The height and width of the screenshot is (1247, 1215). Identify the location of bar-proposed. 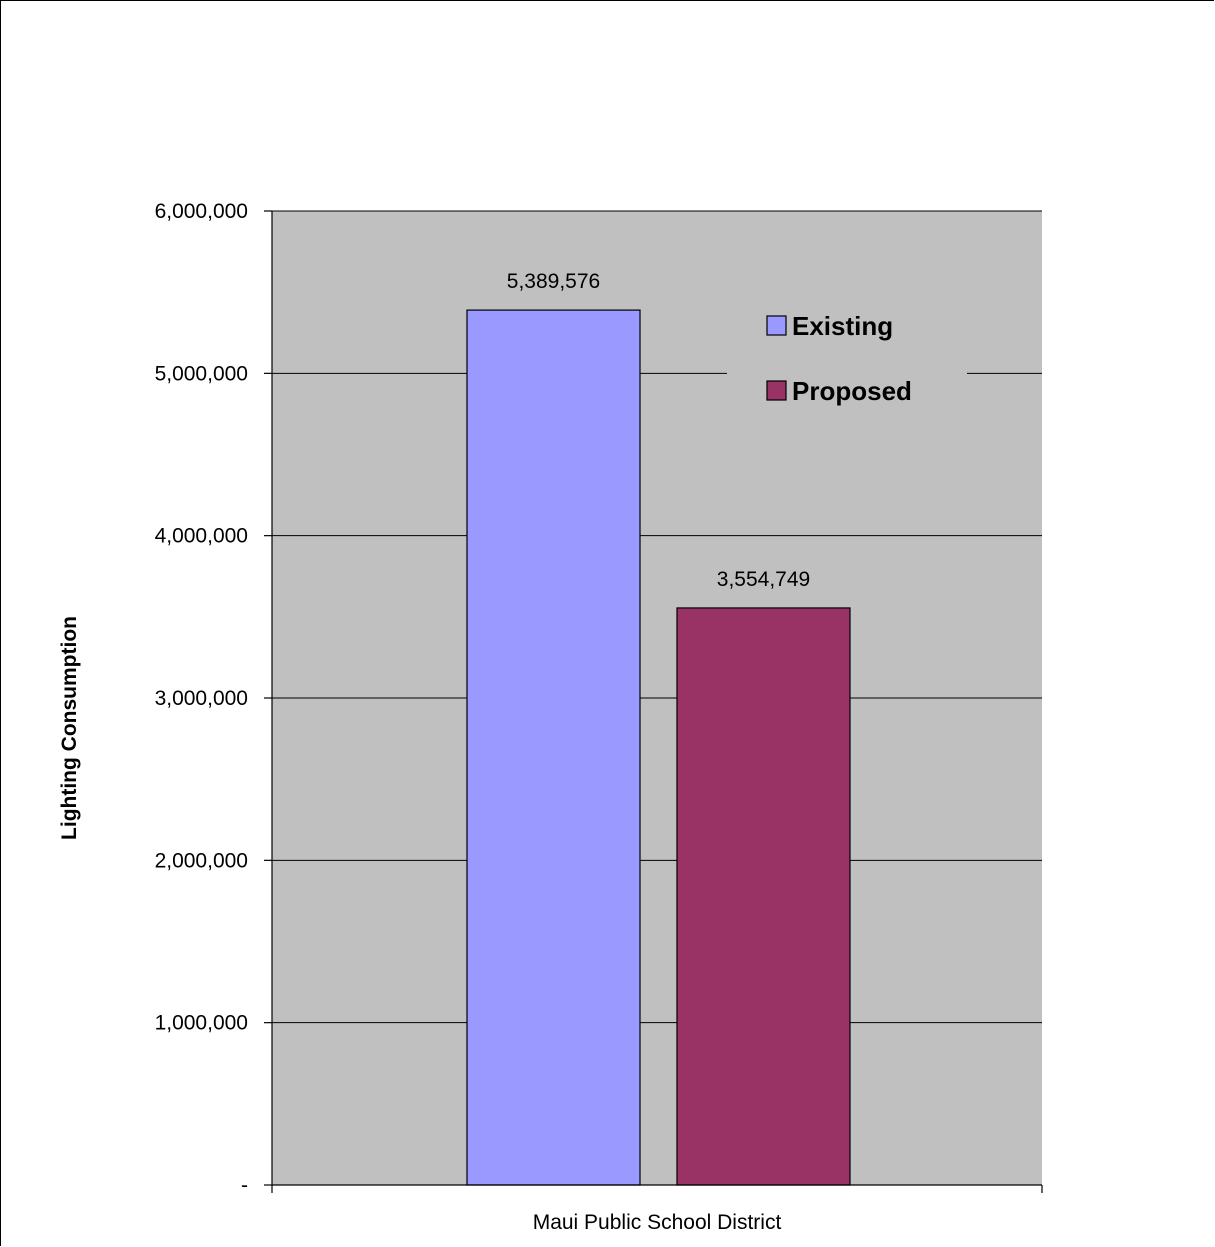
(763, 896).